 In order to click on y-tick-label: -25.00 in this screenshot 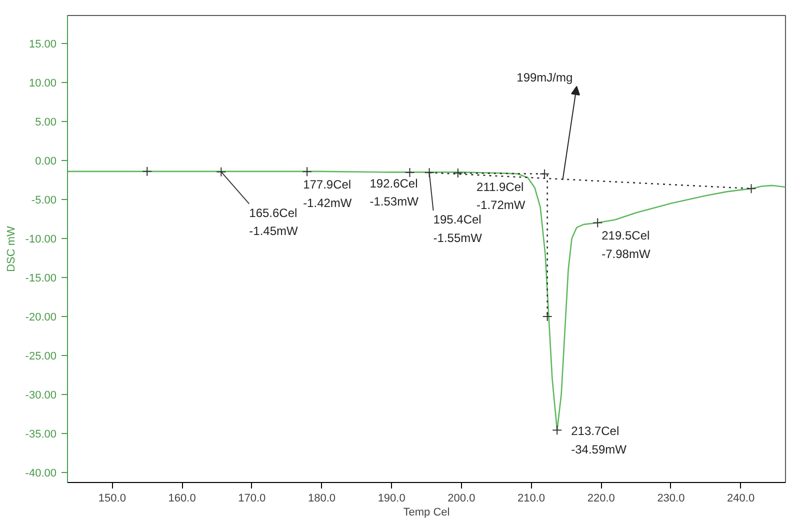, I will do `click(41, 356)`.